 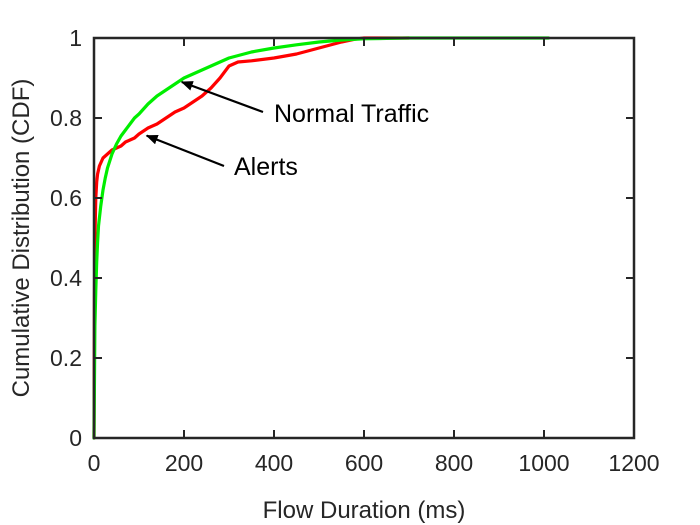 I want to click on x-tick-label: 600, so click(x=364, y=463).